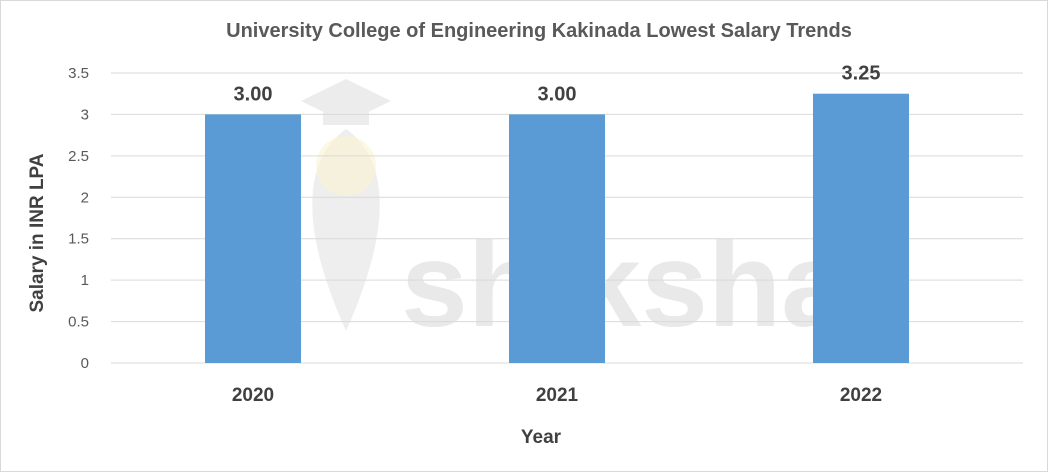 This screenshot has height=472, width=1048. I want to click on y-tick-label: 3.5, so click(78, 73).